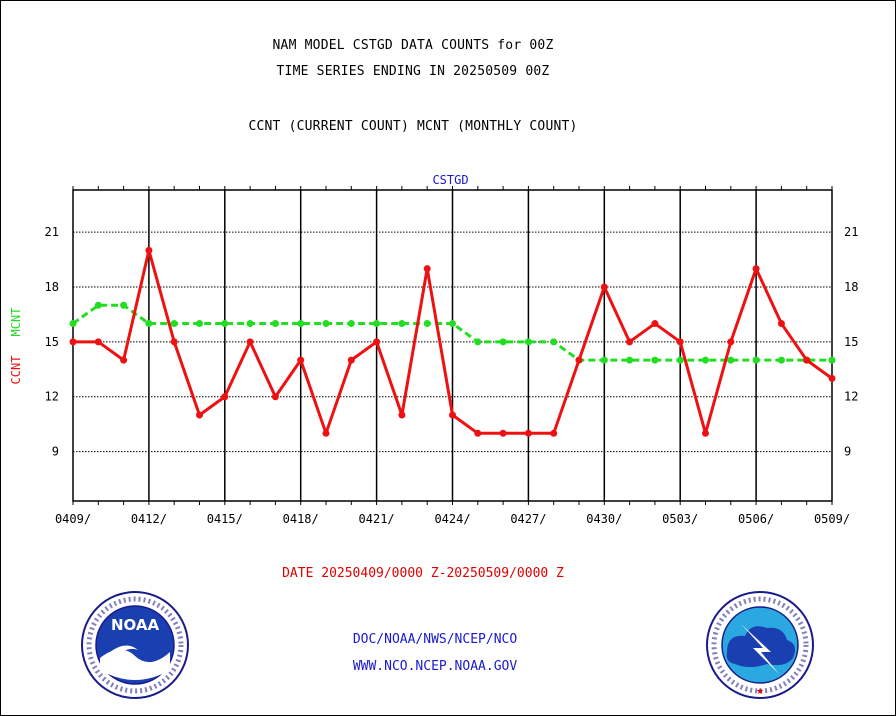 The width and height of the screenshot is (896, 716). What do you see at coordinates (435, 639) in the screenshot?
I see `org-path-text: DOC/NOAA/NWS/NCEP/NCO` at bounding box center [435, 639].